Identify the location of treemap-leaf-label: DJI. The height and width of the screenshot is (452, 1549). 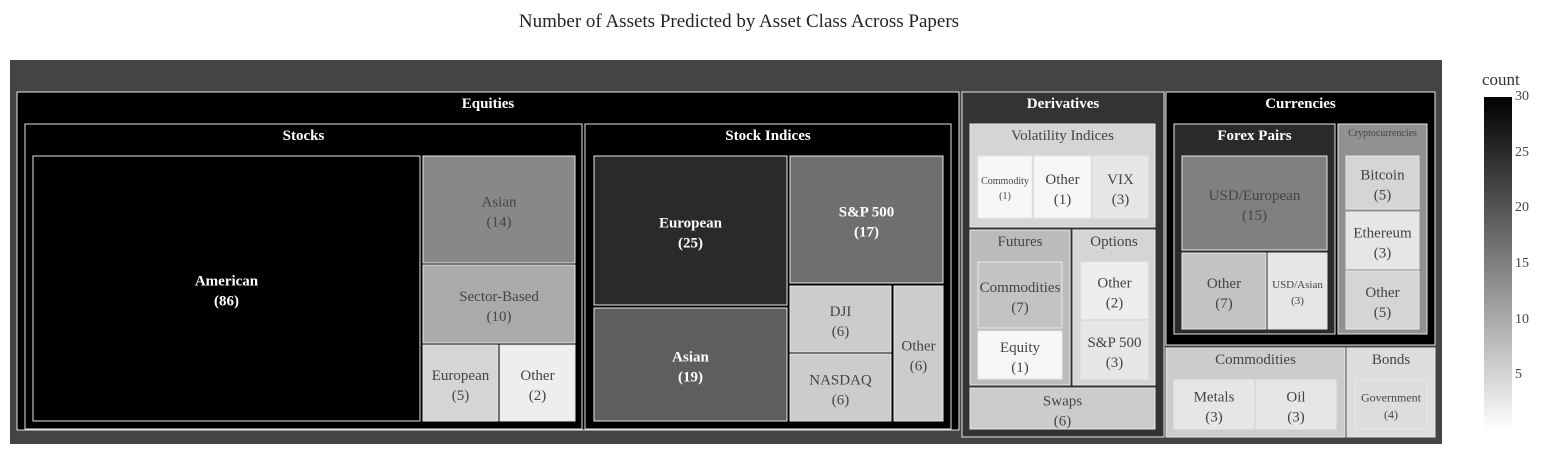
(841, 312).